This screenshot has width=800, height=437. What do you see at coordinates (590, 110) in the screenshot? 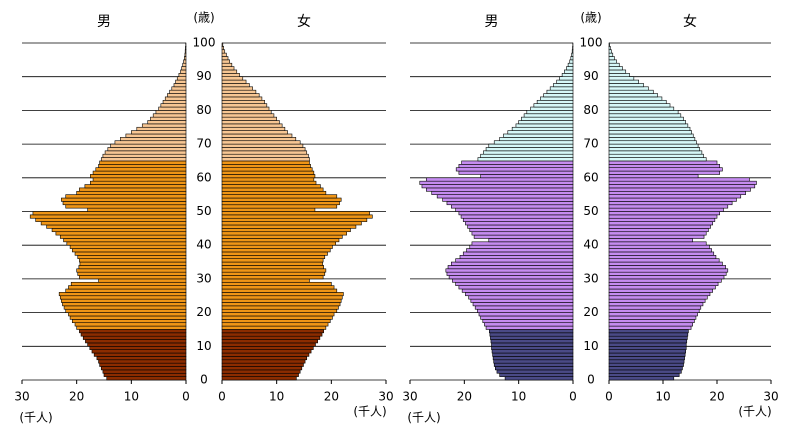
I see `y-tick-label: 80` at bounding box center [590, 110].